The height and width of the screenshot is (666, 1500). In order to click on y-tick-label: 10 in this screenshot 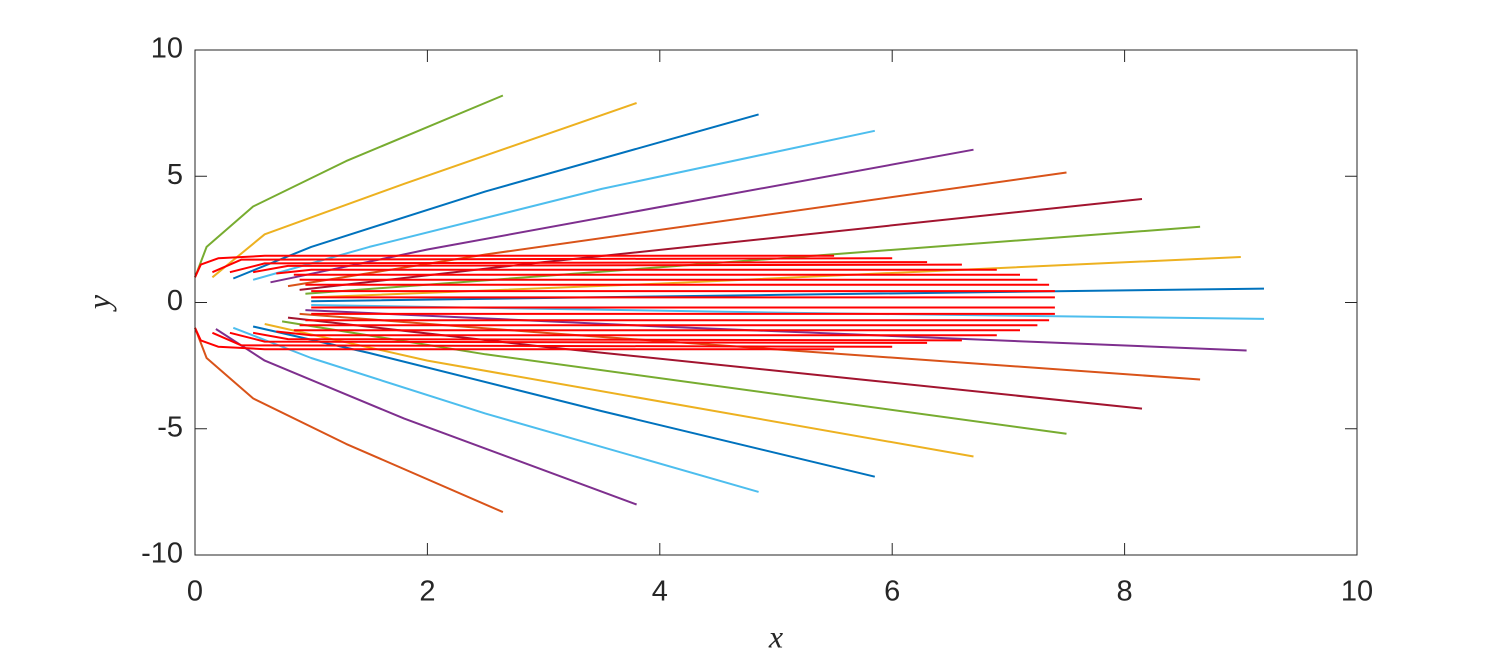, I will do `click(167, 49)`.